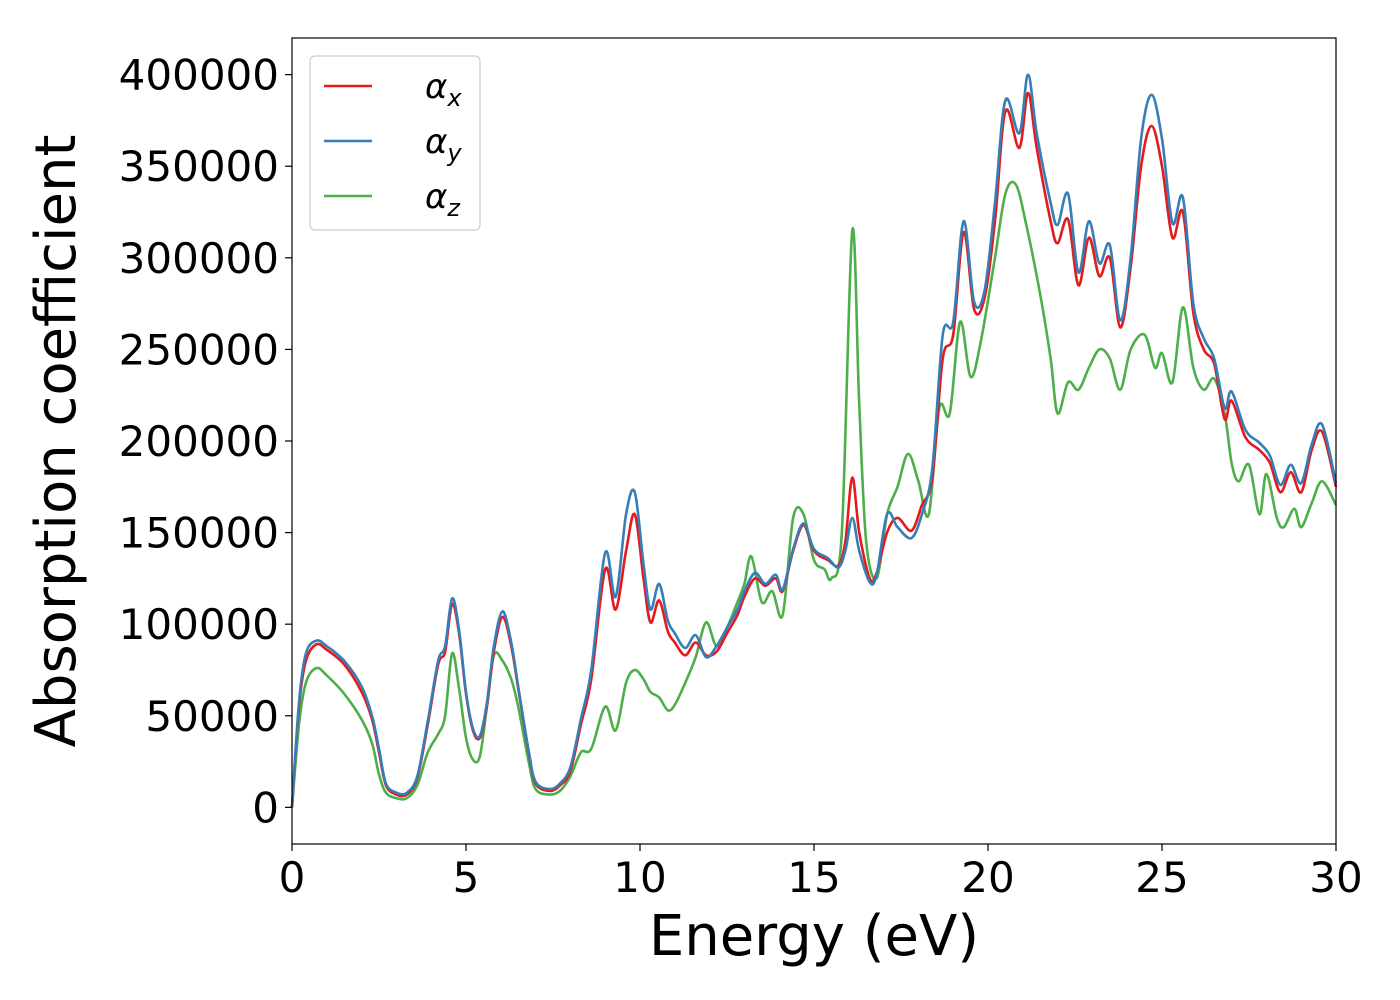  What do you see at coordinates (265, 807) in the screenshot?
I see `y-tick-label: 0` at bounding box center [265, 807].